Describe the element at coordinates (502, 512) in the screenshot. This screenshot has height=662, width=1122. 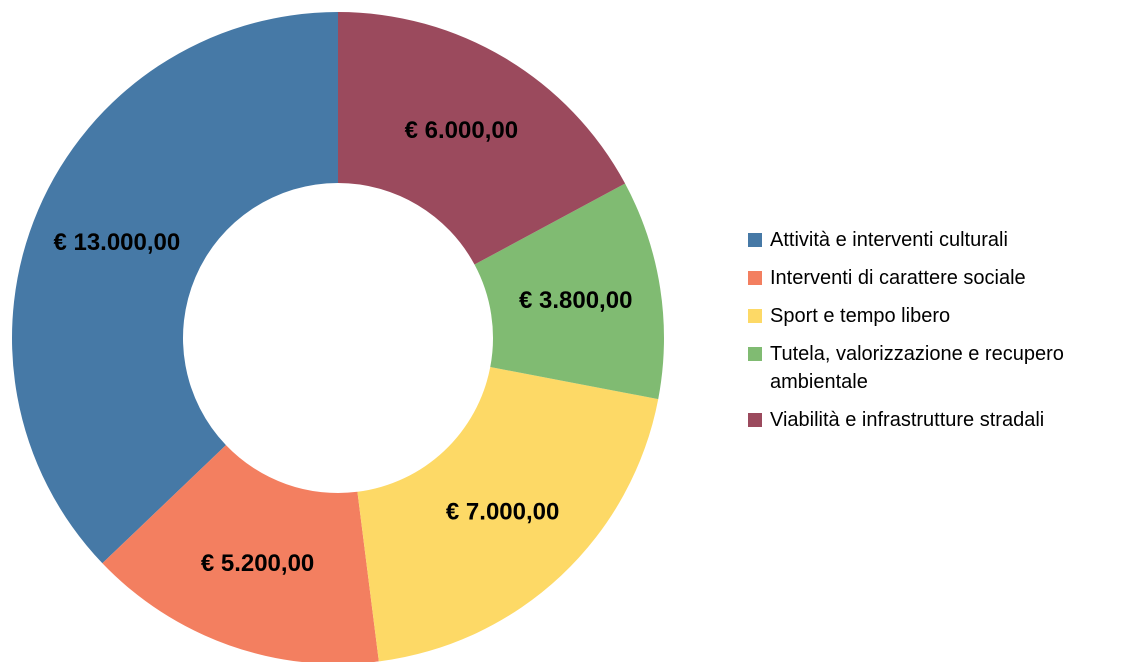
I see `value-label: € 7.000,00` at that location.